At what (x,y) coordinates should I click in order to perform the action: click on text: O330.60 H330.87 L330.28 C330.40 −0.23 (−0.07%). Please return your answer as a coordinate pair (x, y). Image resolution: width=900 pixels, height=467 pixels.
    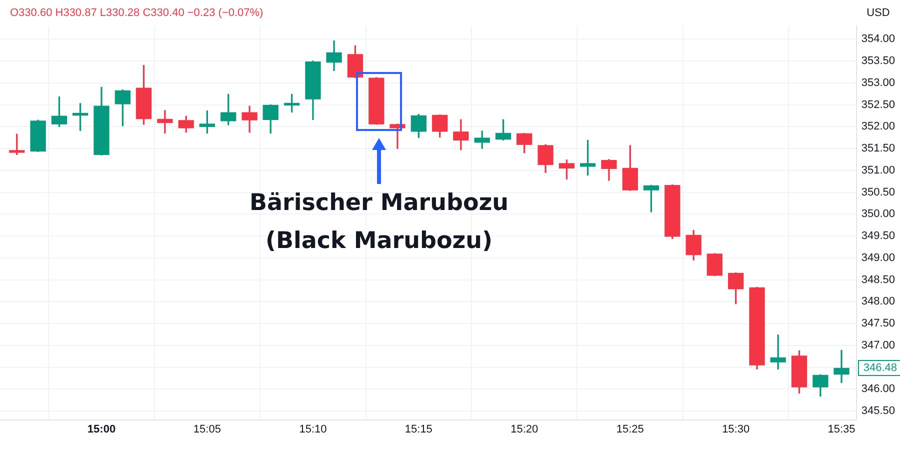
    Looking at the image, I should click on (137, 13).